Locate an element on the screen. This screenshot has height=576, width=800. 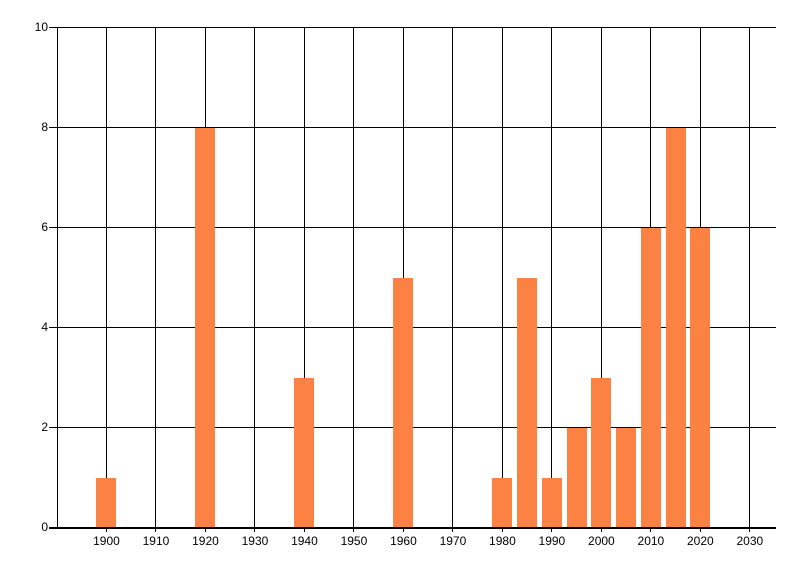
x-axis-tick-label: 2030 is located at coordinates (750, 541).